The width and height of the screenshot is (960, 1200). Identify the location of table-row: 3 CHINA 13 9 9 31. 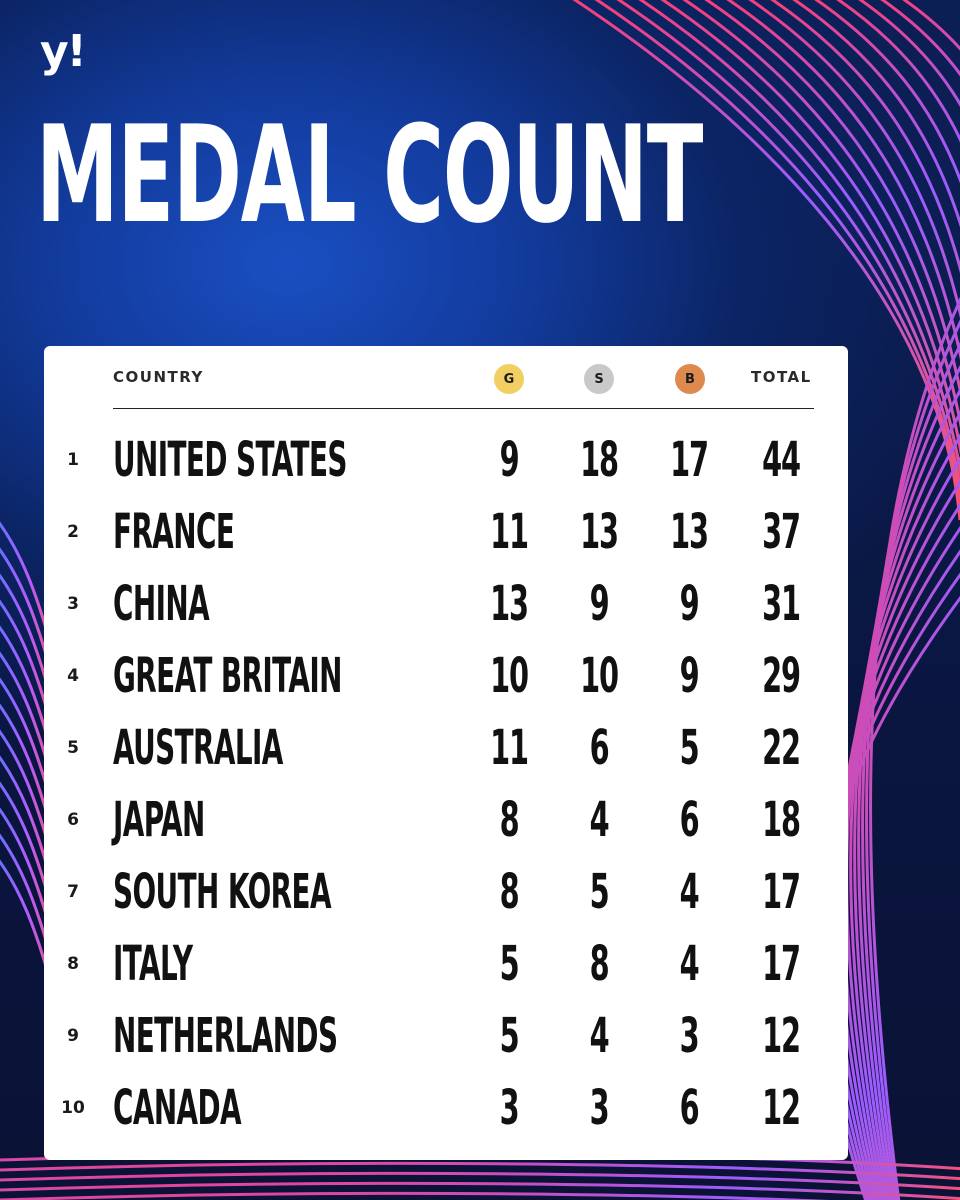
(446, 604).